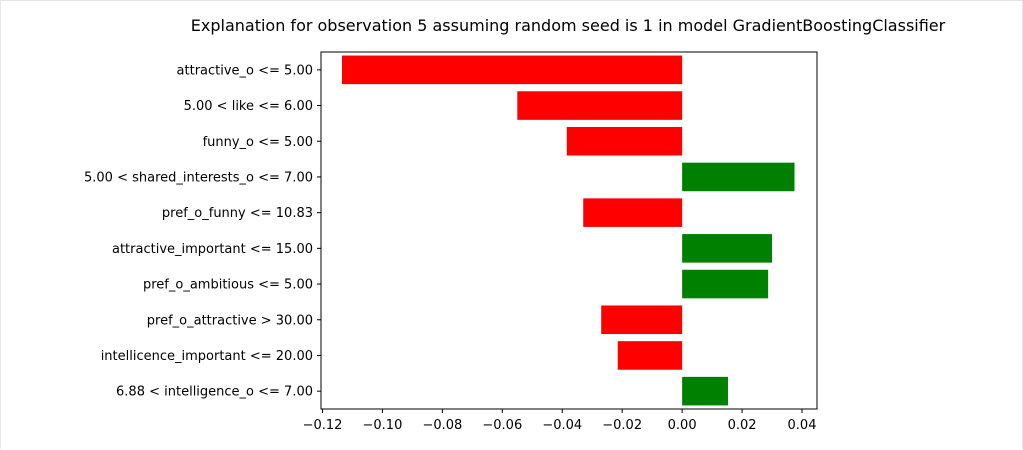  What do you see at coordinates (442, 425) in the screenshot?
I see `x-tick-label-2: −0.08` at bounding box center [442, 425].